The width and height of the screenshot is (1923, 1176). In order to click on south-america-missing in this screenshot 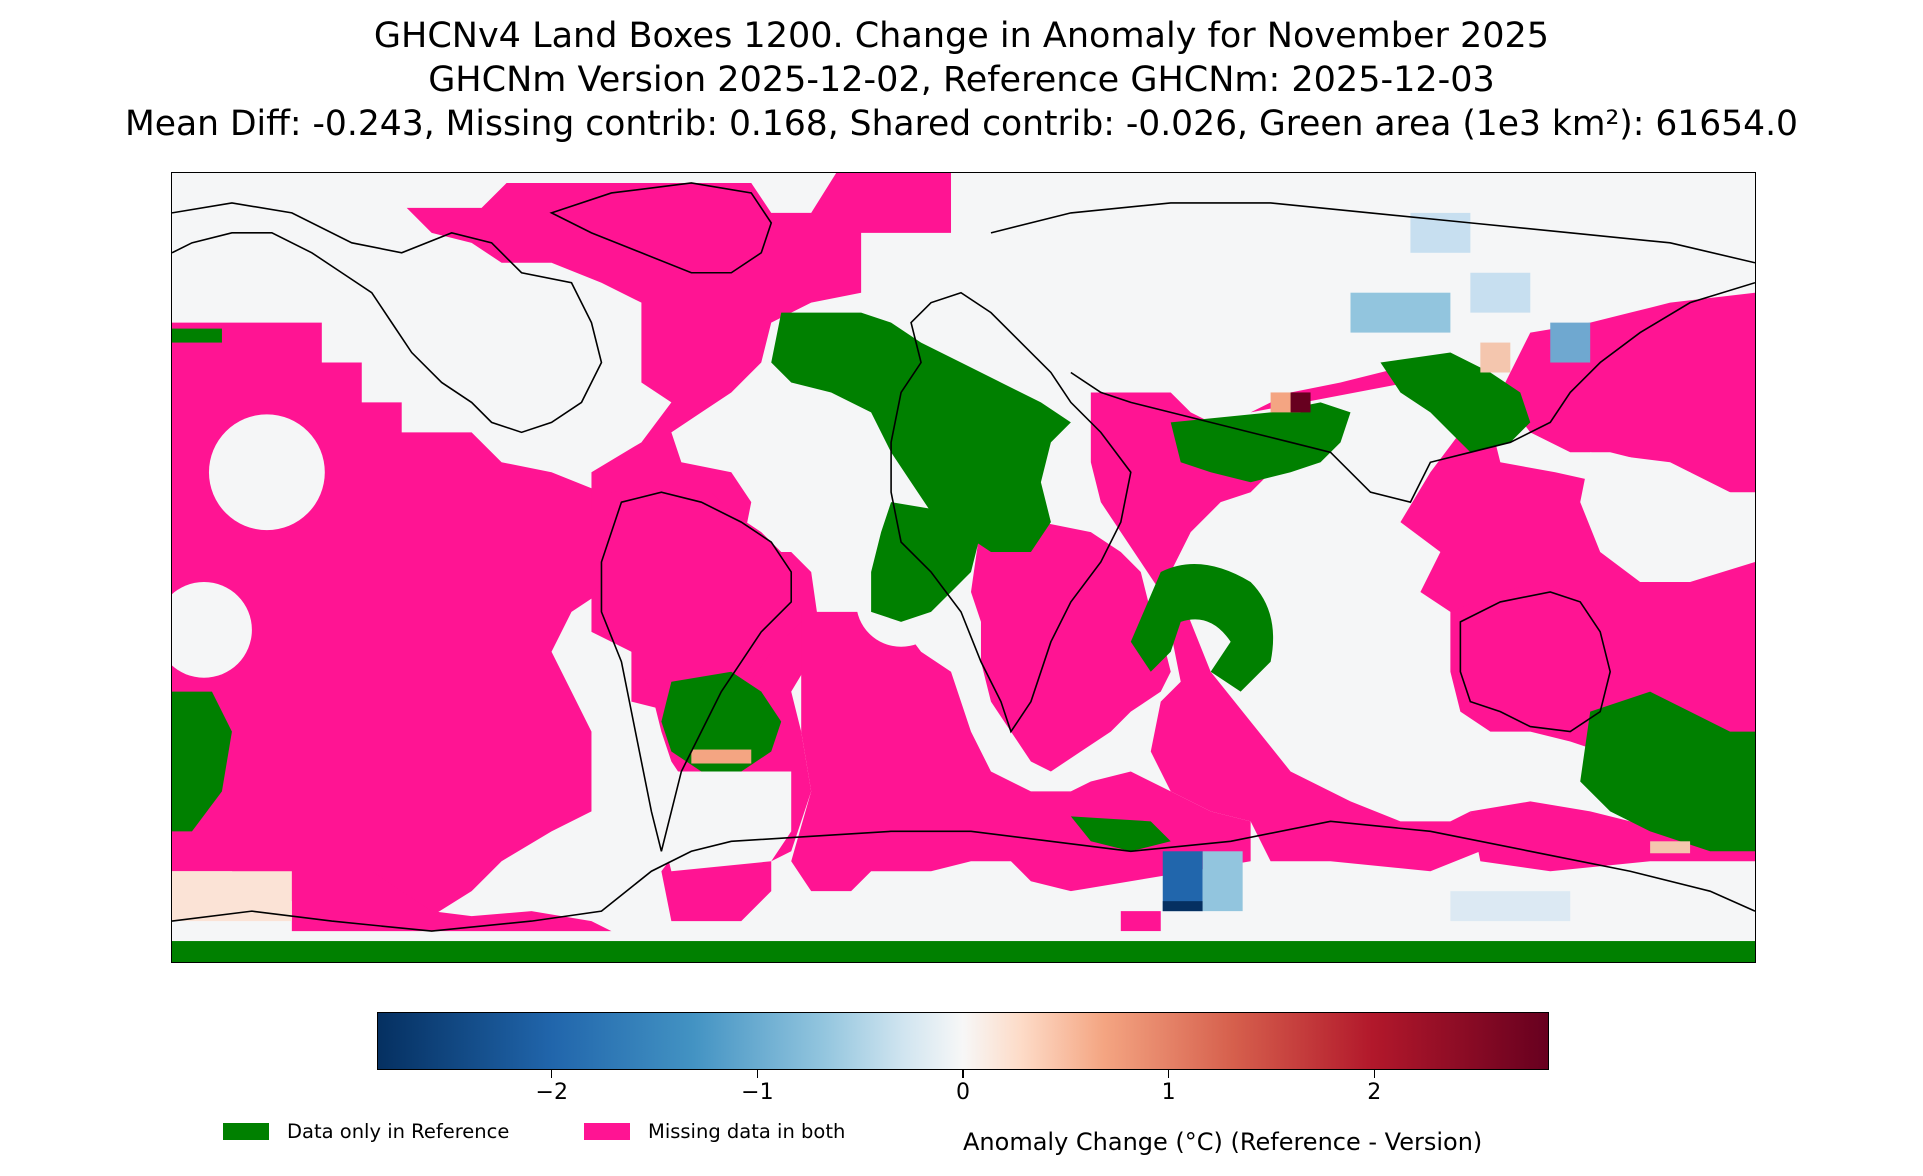, I will do `click(701, 637)`.